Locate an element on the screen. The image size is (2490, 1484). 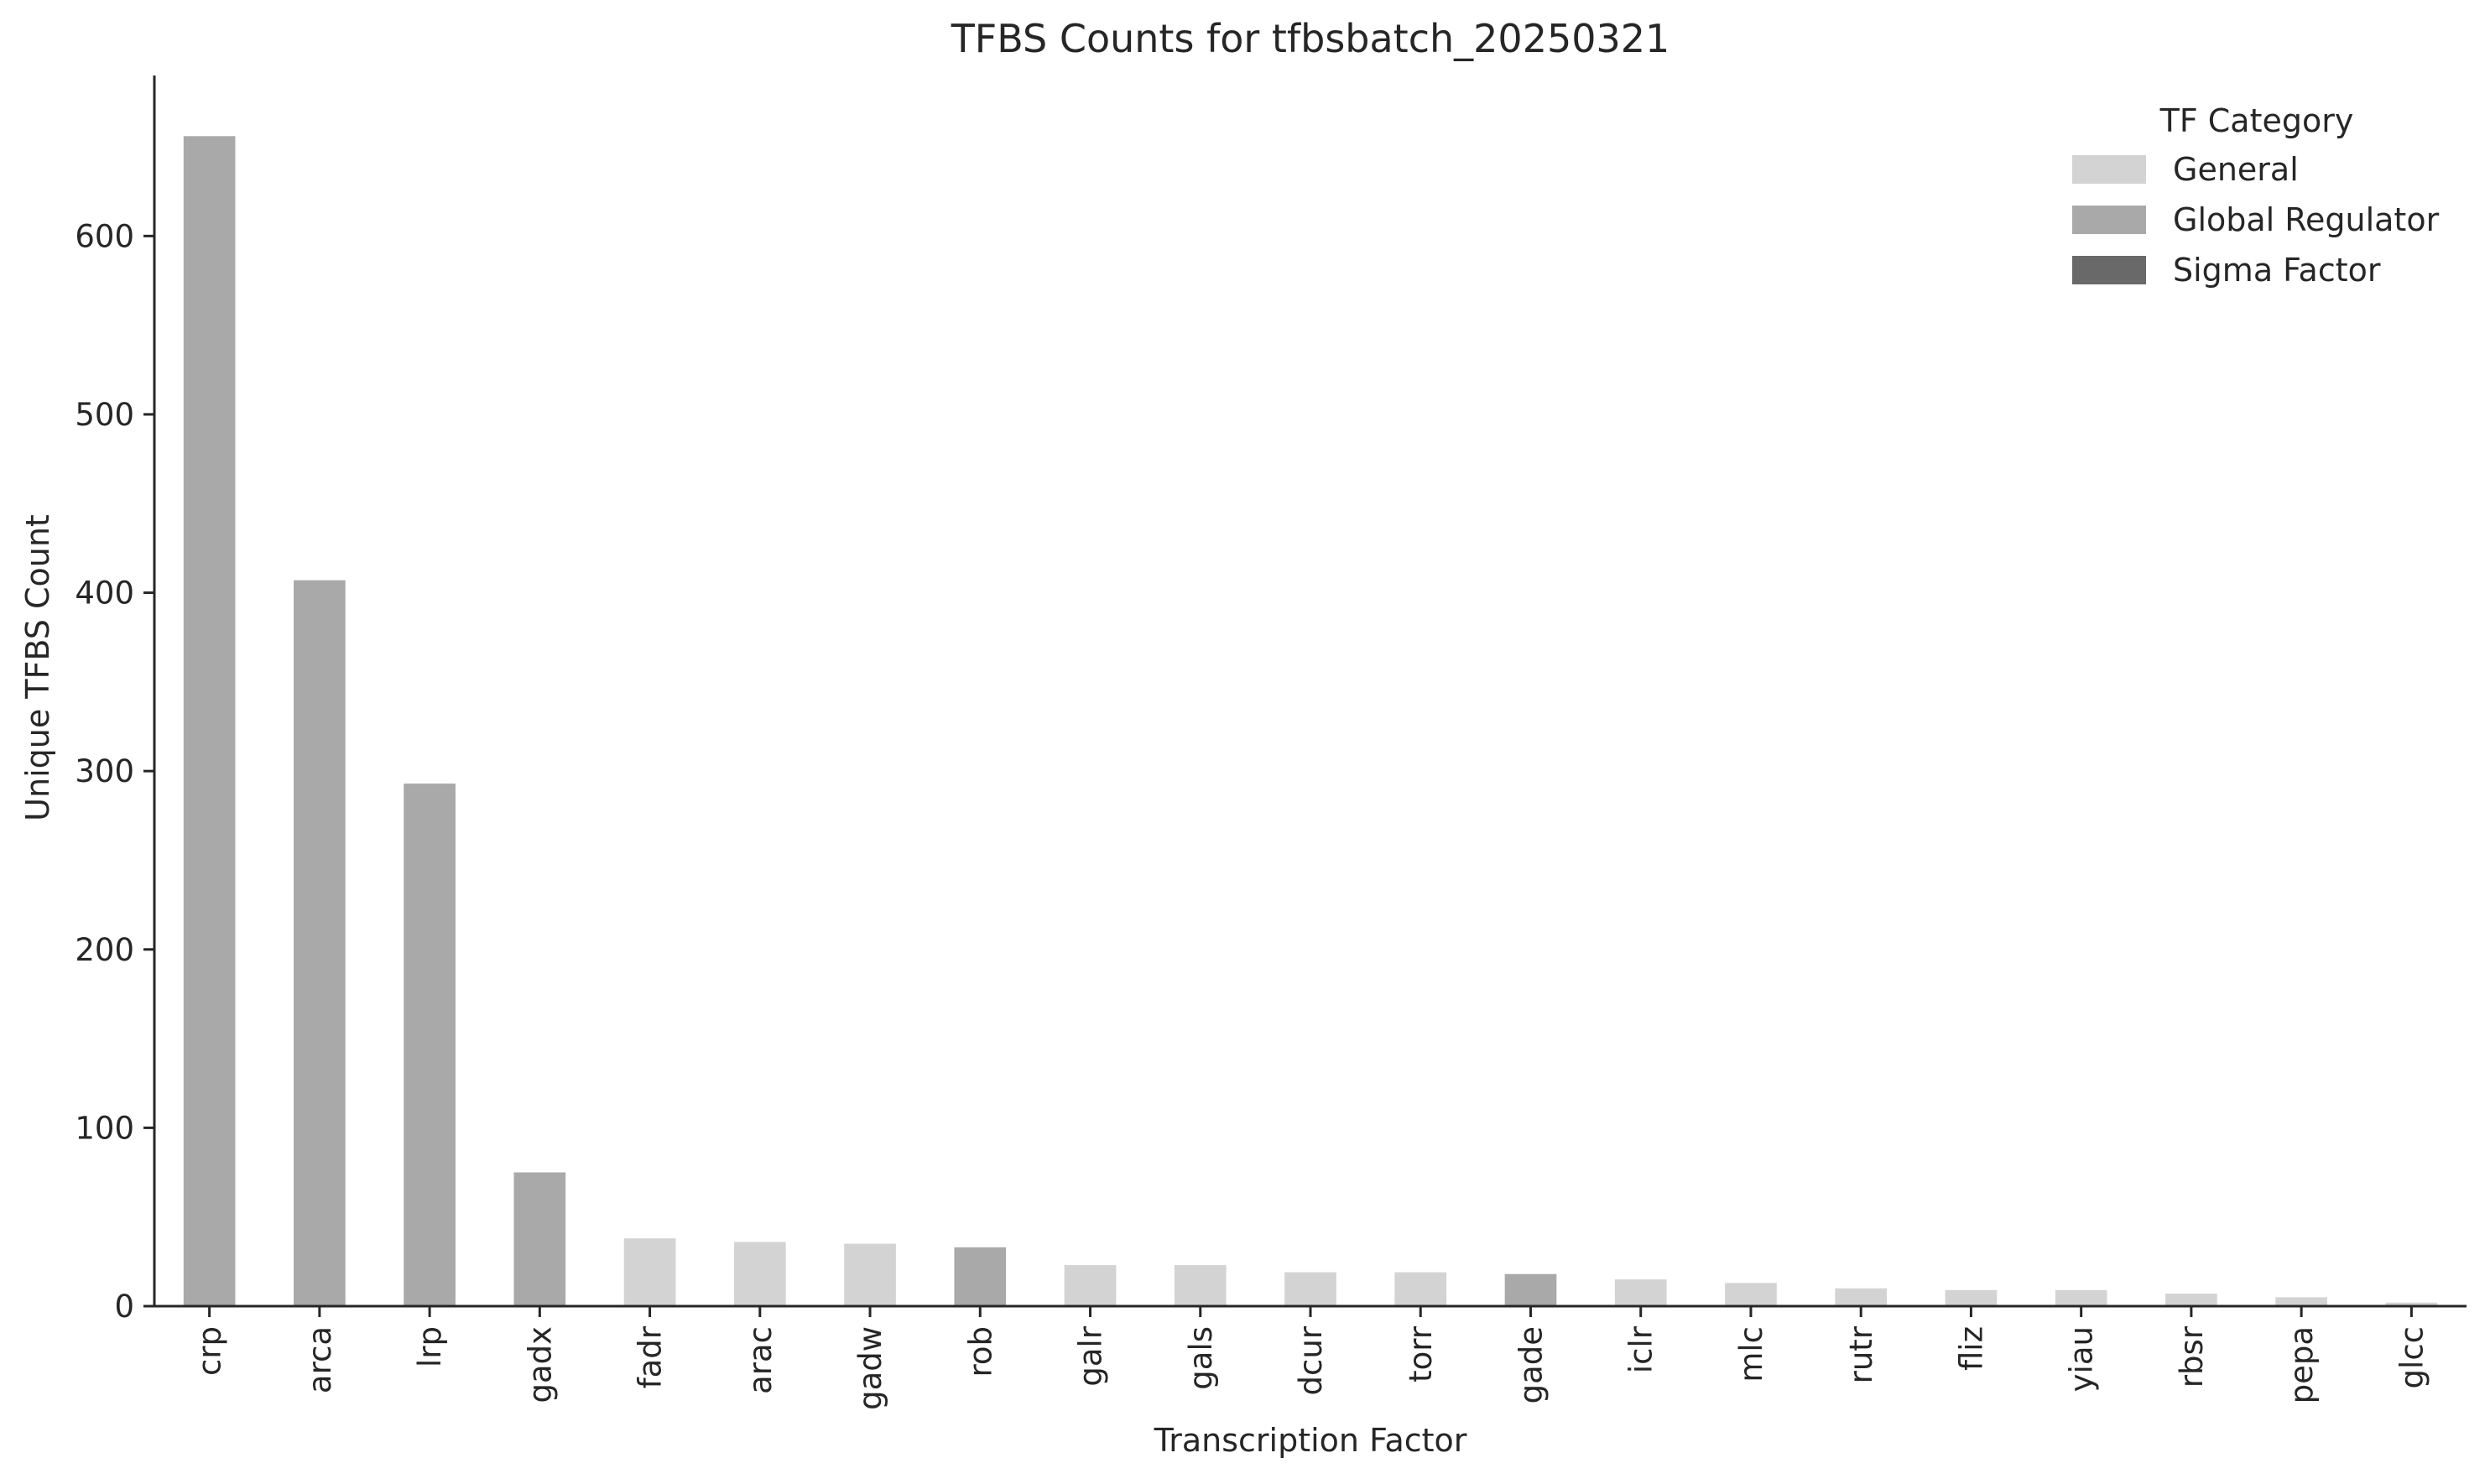
bar-rutr is located at coordinates (1862, 1297).